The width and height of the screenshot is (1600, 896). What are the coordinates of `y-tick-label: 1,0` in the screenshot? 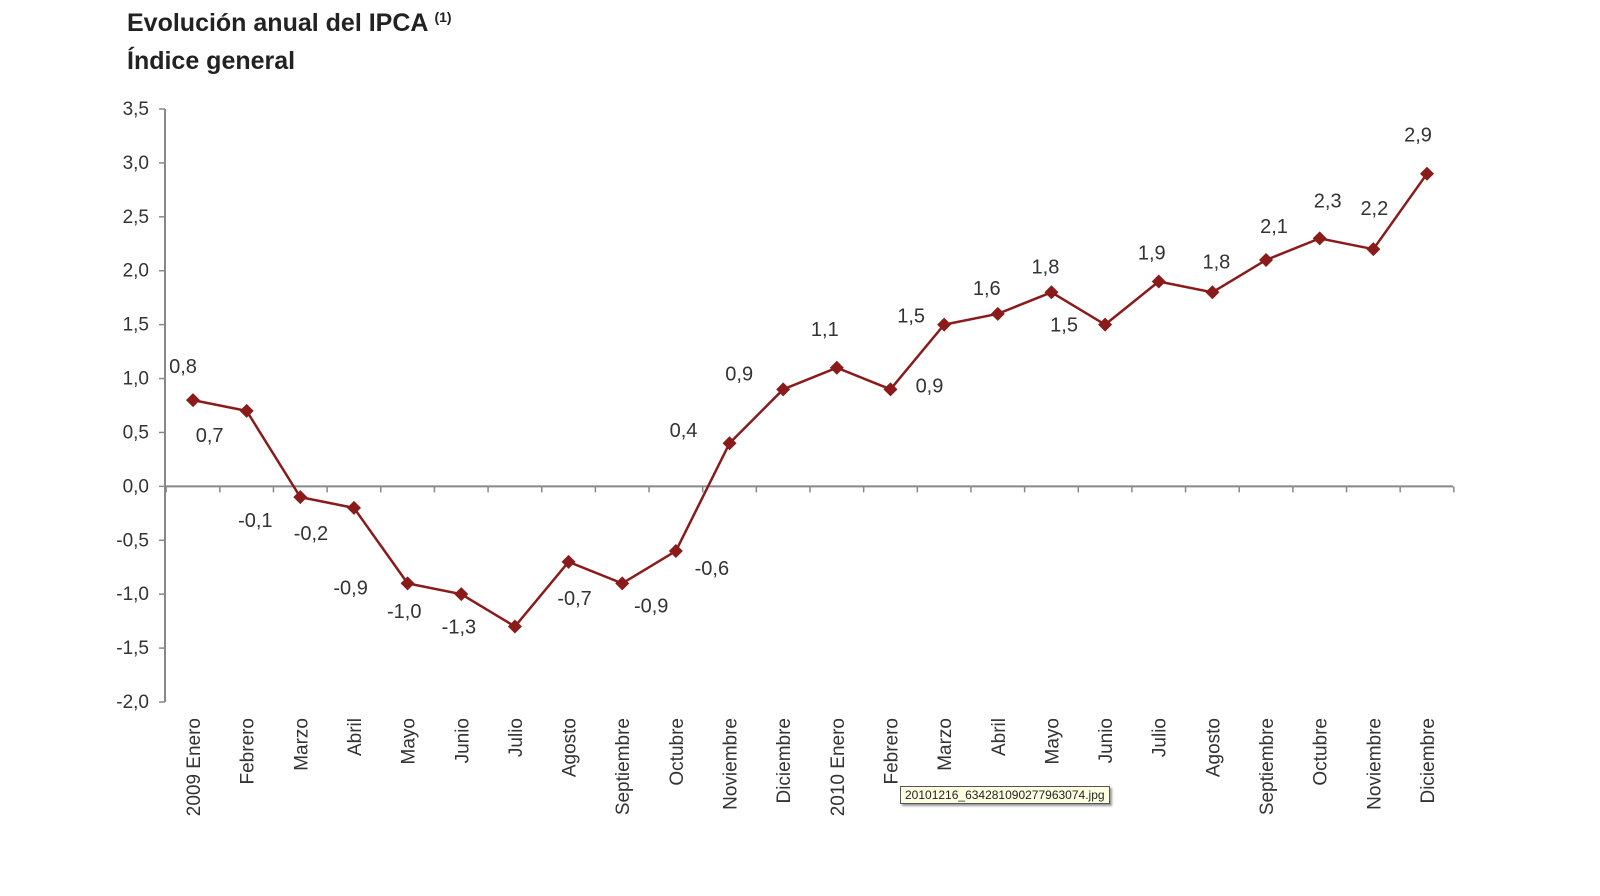 It's located at (136, 379).